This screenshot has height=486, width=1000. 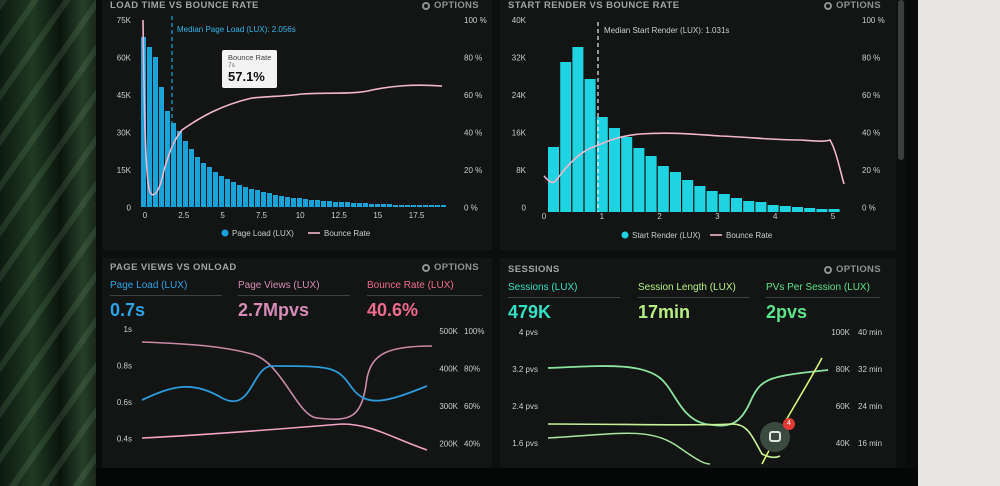 What do you see at coordinates (292, 107) in the screenshot?
I see `bounce-rate-line` at bounding box center [292, 107].